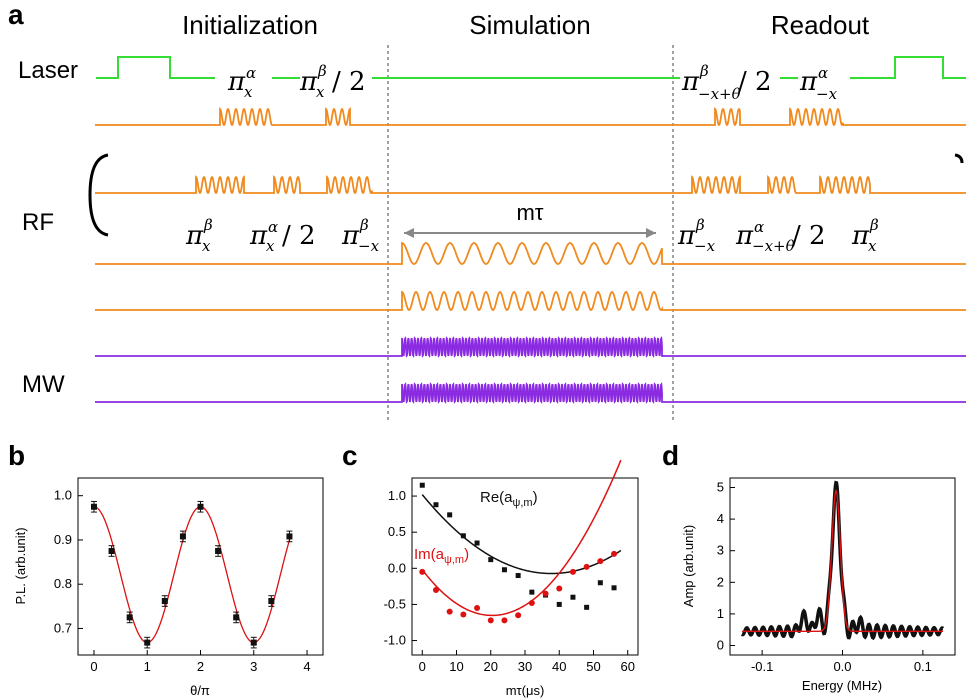 This screenshot has height=700, width=966. What do you see at coordinates (38, 222) in the screenshot?
I see `row-label-rf: RF` at bounding box center [38, 222].